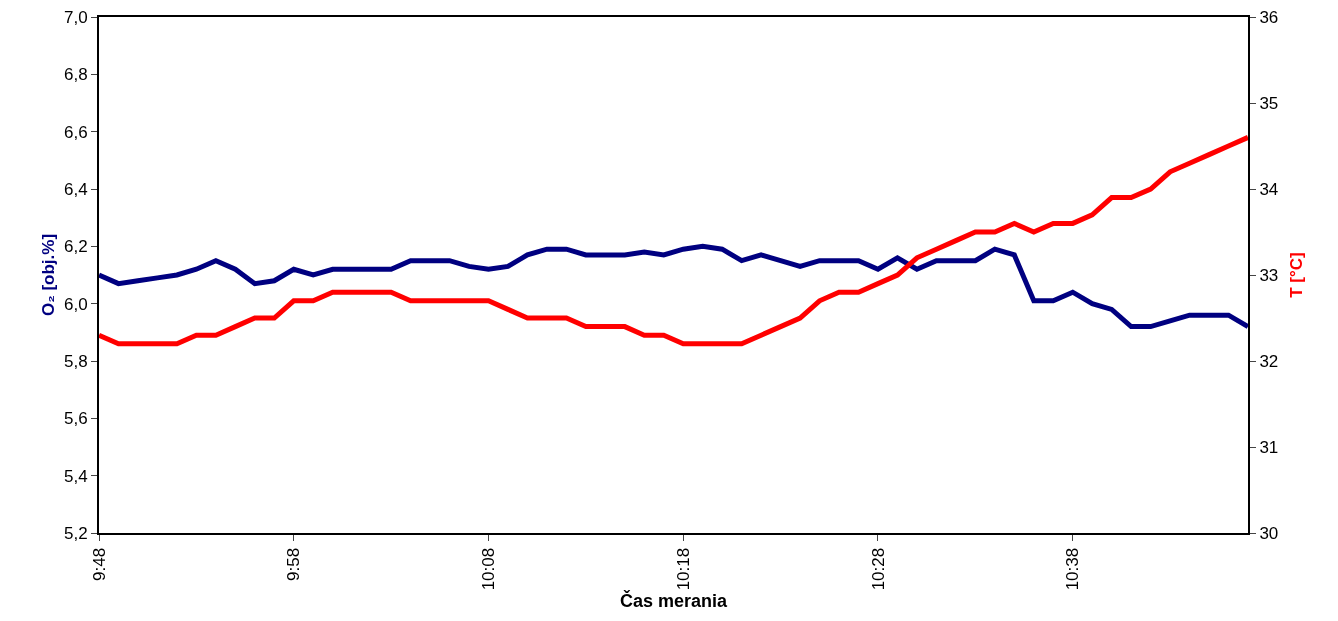 The width and height of the screenshot is (1338, 621). Describe the element at coordinates (99, 564) in the screenshot. I see `x-tick-label: 9:48` at that location.